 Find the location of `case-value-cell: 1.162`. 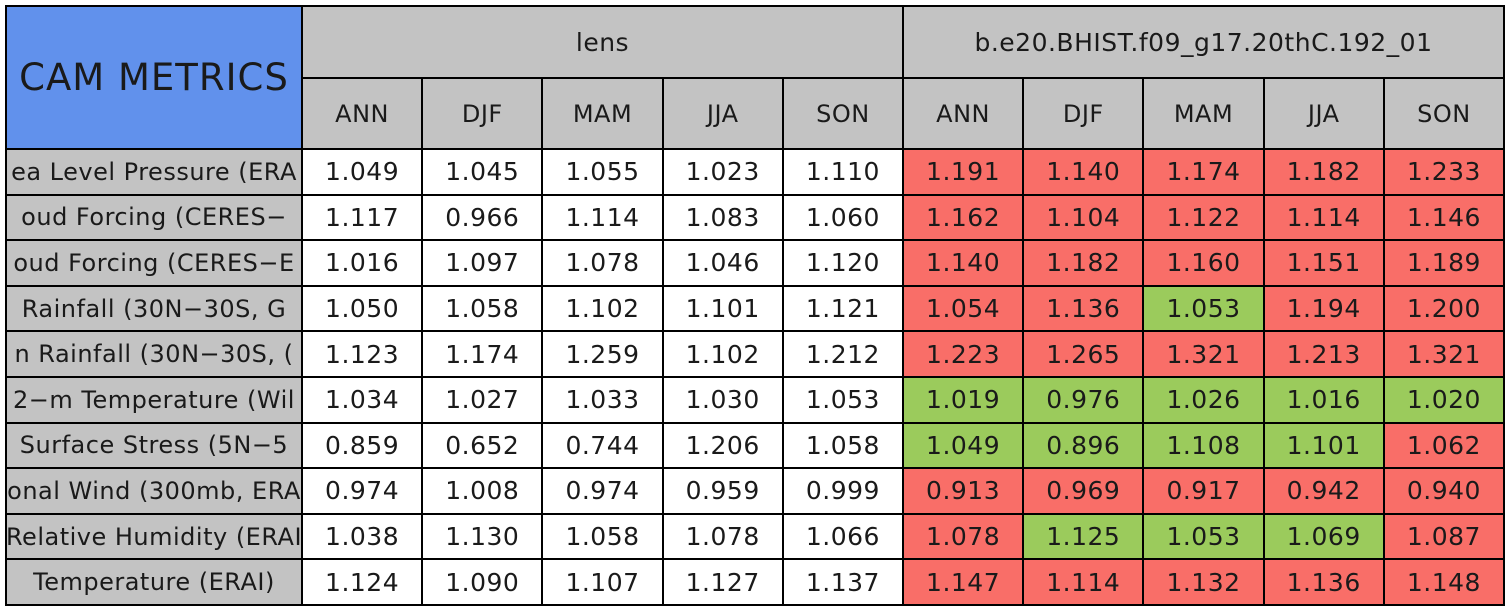

case-value-cell: 1.162 is located at coordinates (963, 217).